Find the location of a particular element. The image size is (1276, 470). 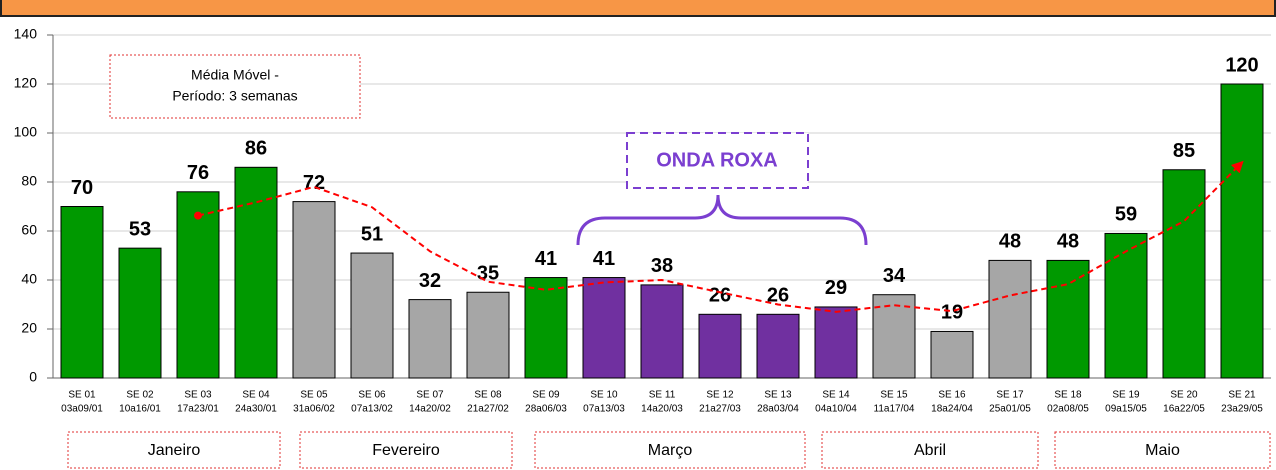

x-tick-label: SE 15 is located at coordinates (894, 395).